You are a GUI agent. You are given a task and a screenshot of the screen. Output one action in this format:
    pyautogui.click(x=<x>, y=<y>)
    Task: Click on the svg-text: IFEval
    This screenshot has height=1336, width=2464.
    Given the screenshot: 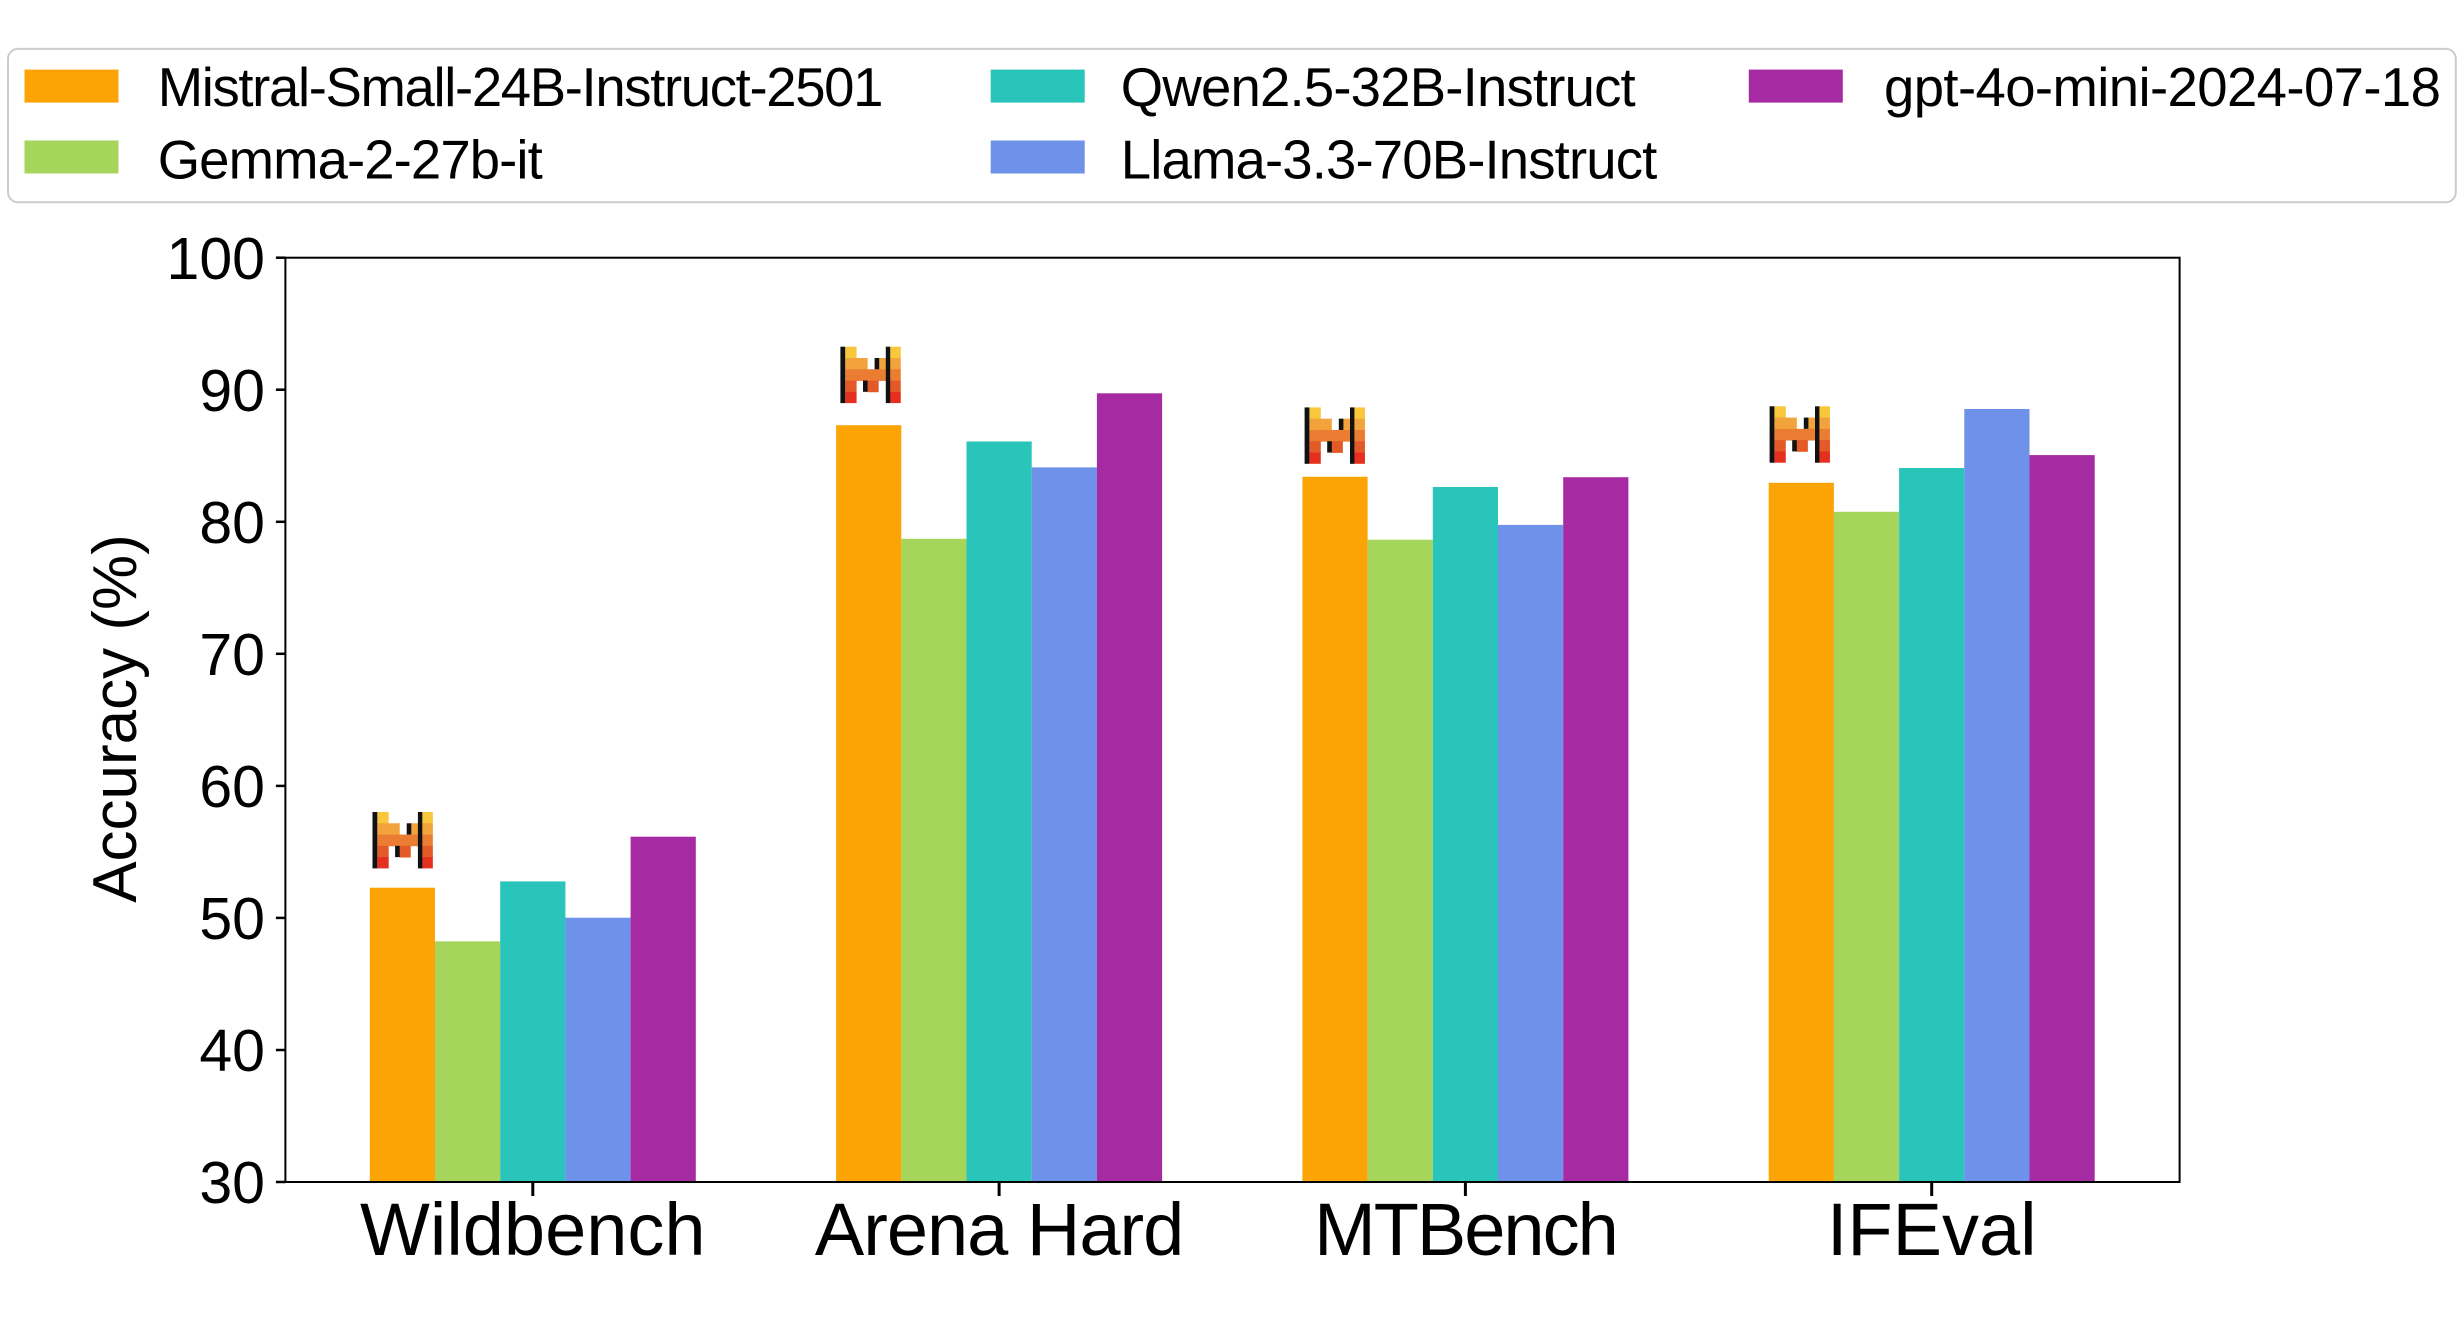 What is the action you would take?
    pyautogui.click(x=1932, y=1229)
    